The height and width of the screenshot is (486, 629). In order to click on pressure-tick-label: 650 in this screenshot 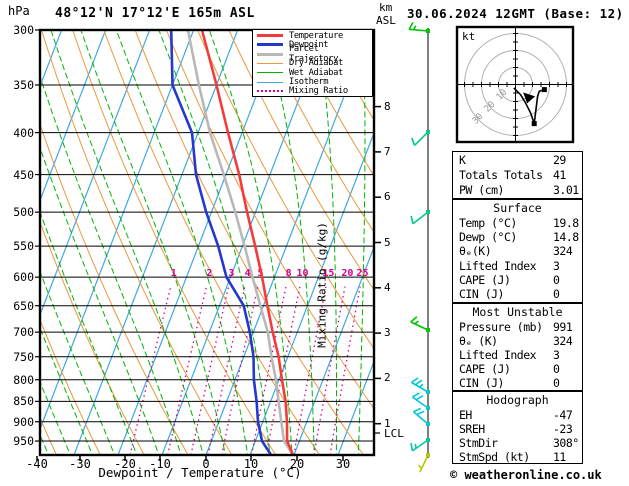, I will do `click(23, 305)`.